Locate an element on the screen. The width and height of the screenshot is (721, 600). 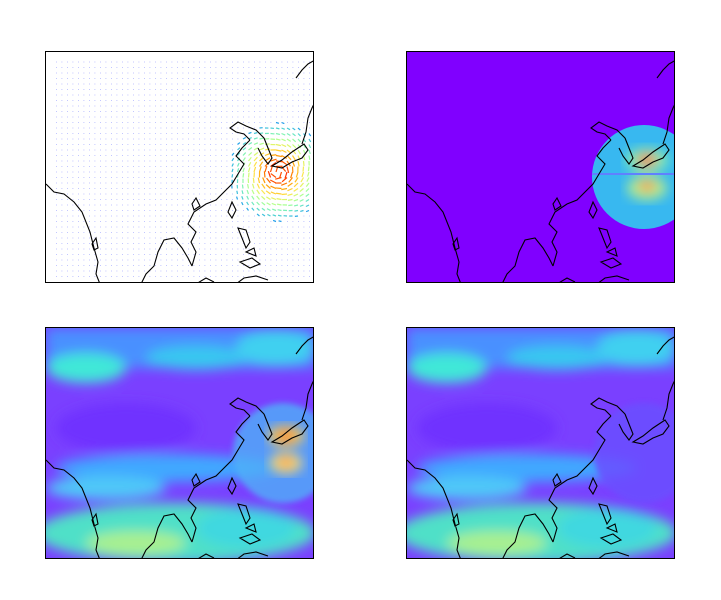
background-speed-field is located at coordinates (540, 443).